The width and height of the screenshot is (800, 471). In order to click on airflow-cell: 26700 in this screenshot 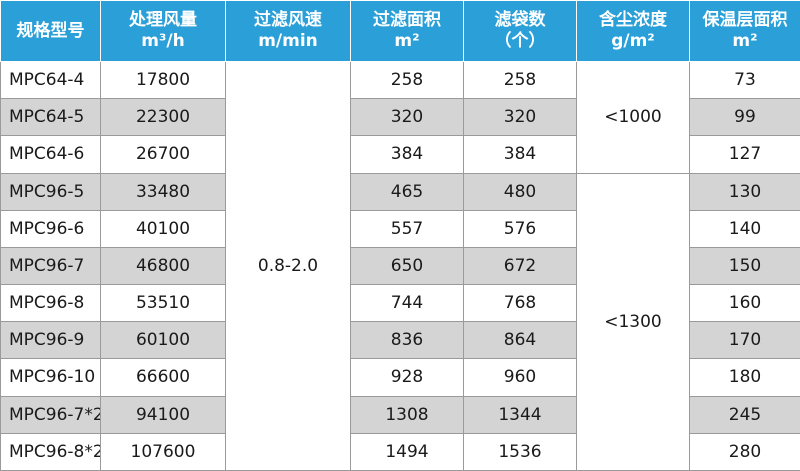, I will do `click(163, 154)`.